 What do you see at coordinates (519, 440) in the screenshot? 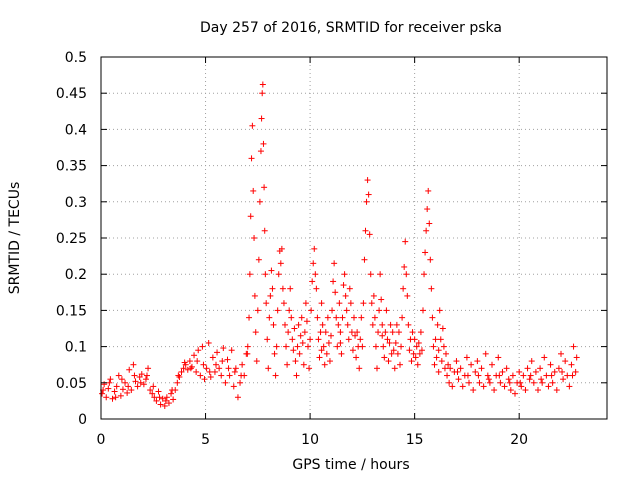
I see `x-tick-label: 20` at bounding box center [519, 440].